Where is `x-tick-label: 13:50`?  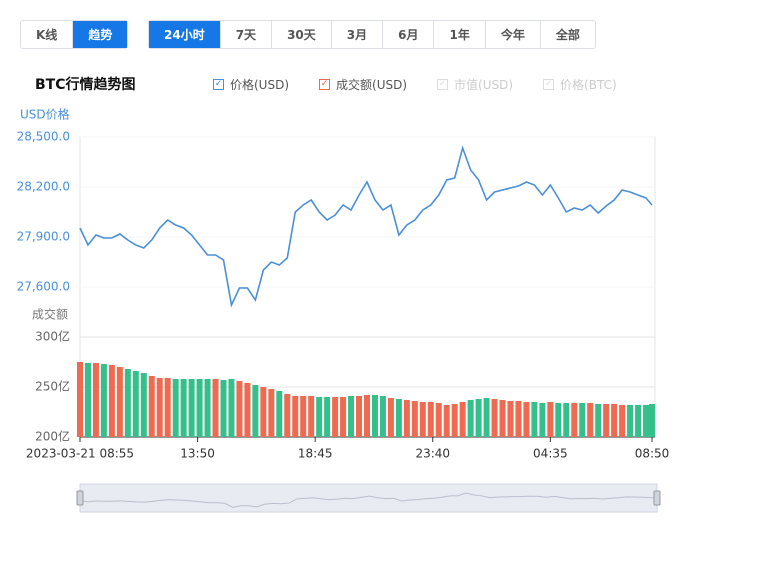
x-tick-label: 13:50 is located at coordinates (197, 454).